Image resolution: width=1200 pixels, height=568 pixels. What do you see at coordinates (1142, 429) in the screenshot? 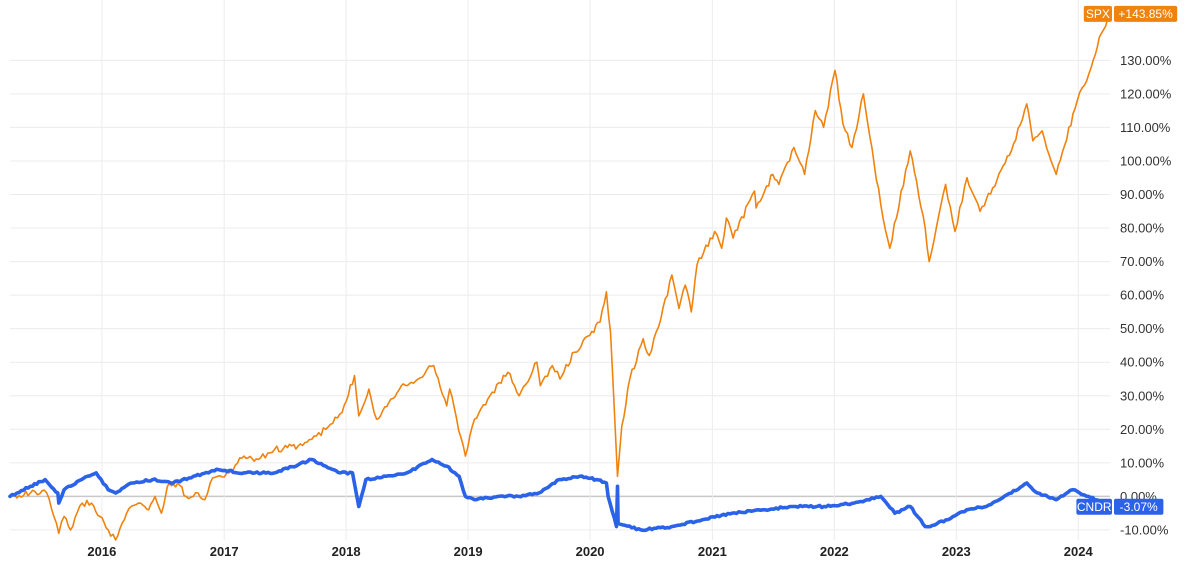
I see `y-tick-label: 20.00%` at bounding box center [1142, 429].